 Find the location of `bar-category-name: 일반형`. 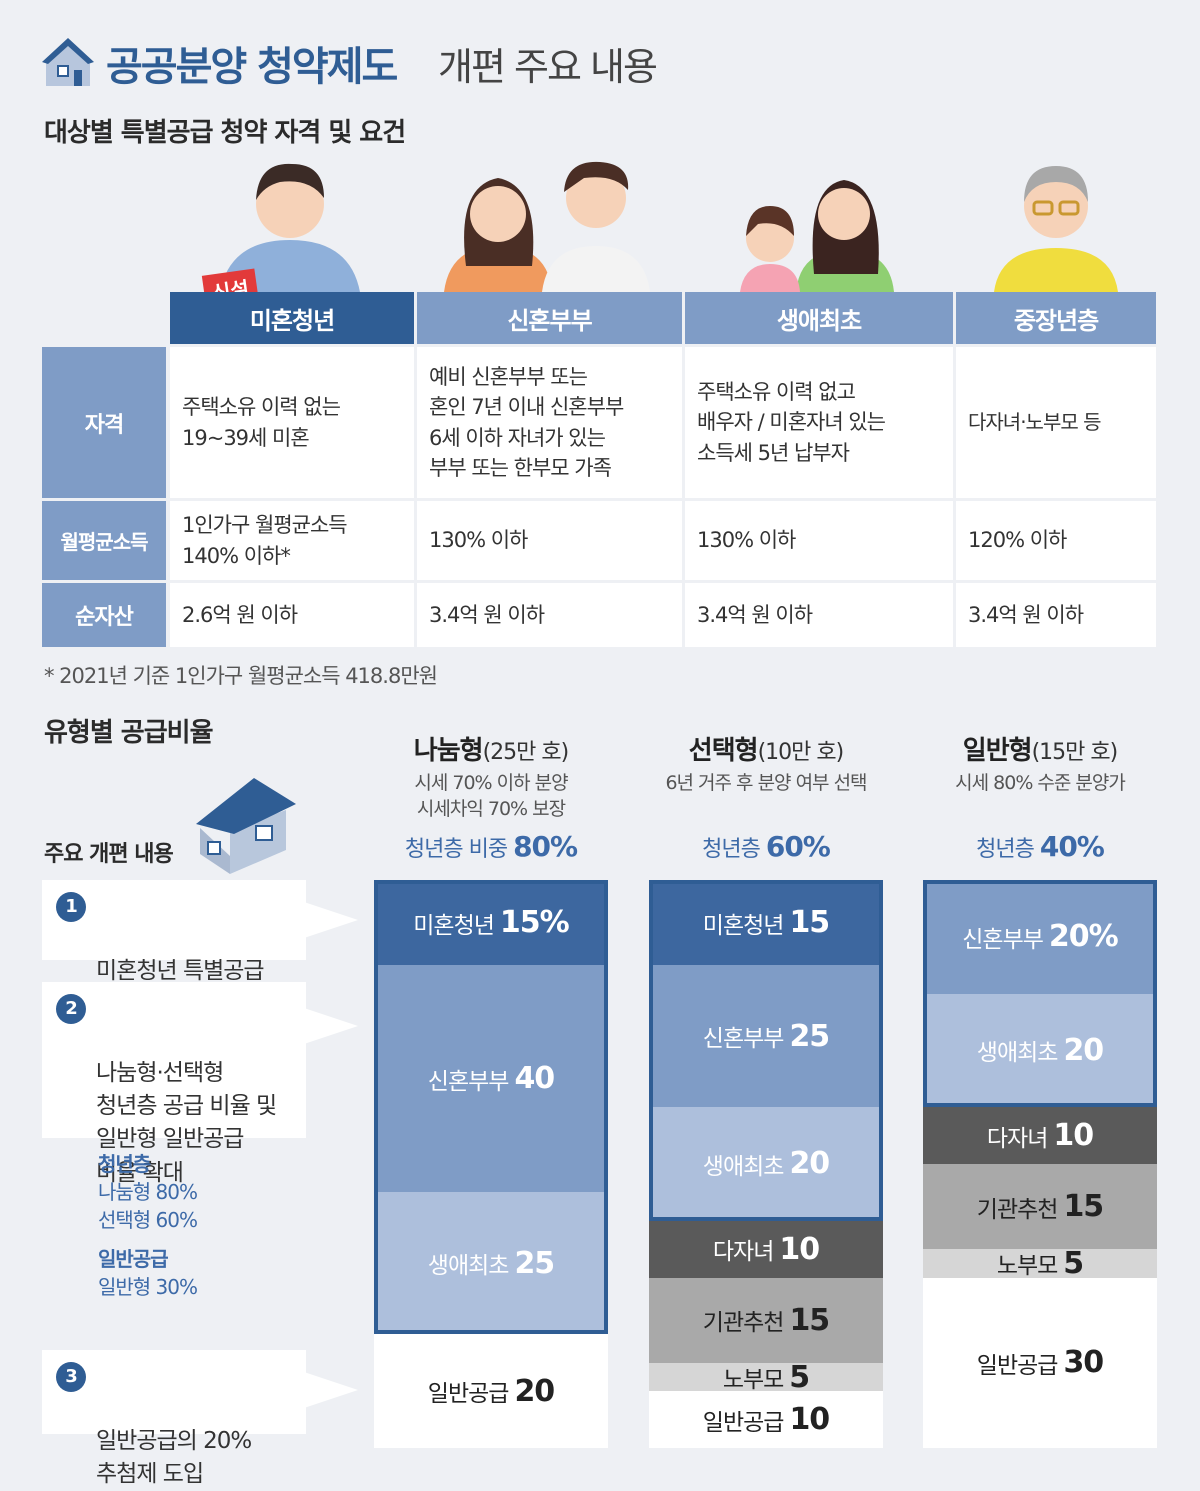

bar-category-name: 일반형 is located at coordinates (997, 751).